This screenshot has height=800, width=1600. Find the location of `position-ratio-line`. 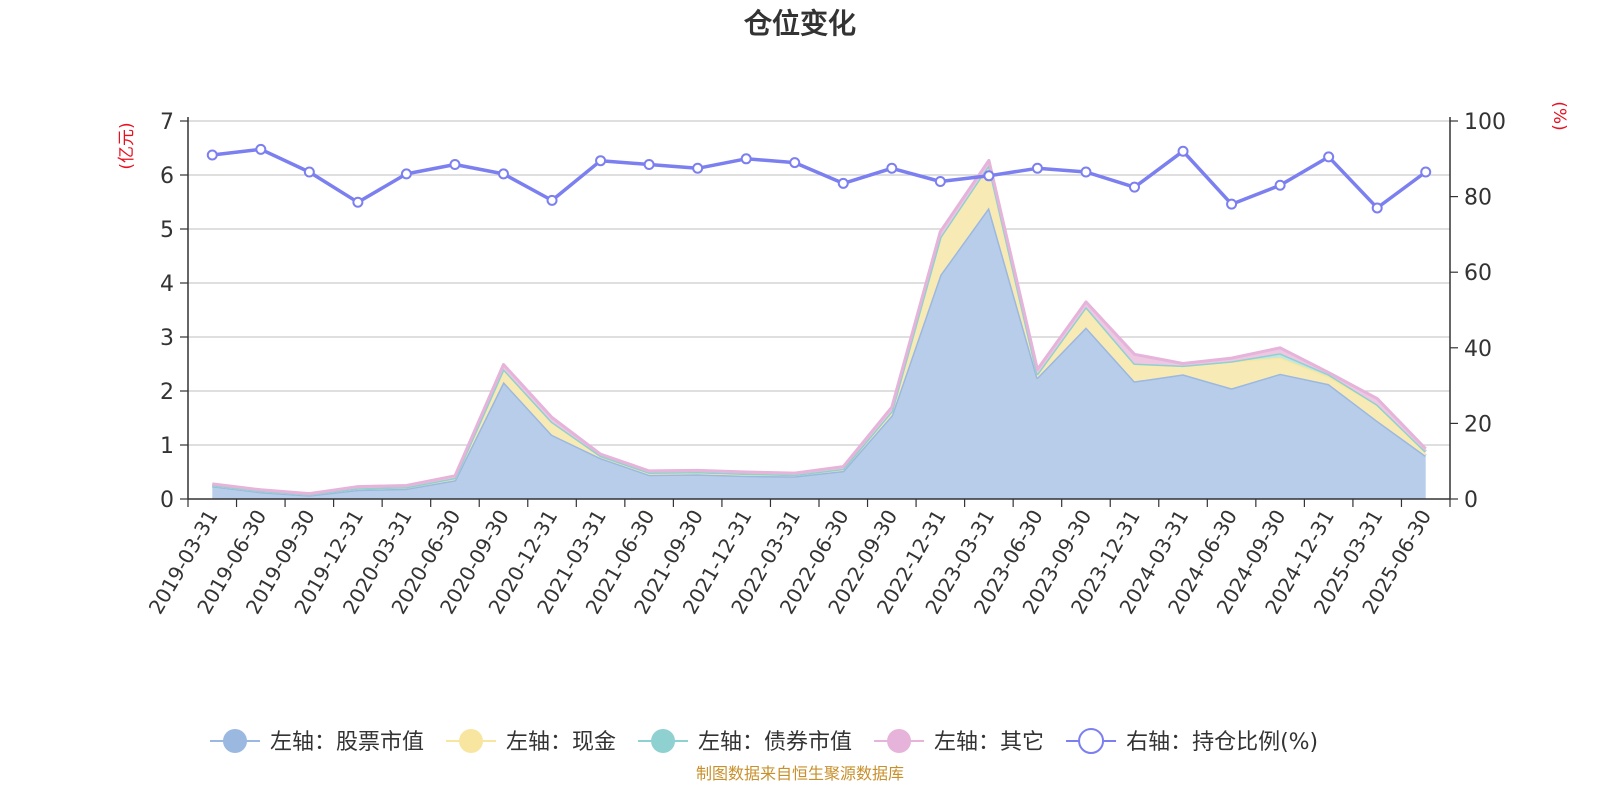

position-ratio-line is located at coordinates (819, 178).